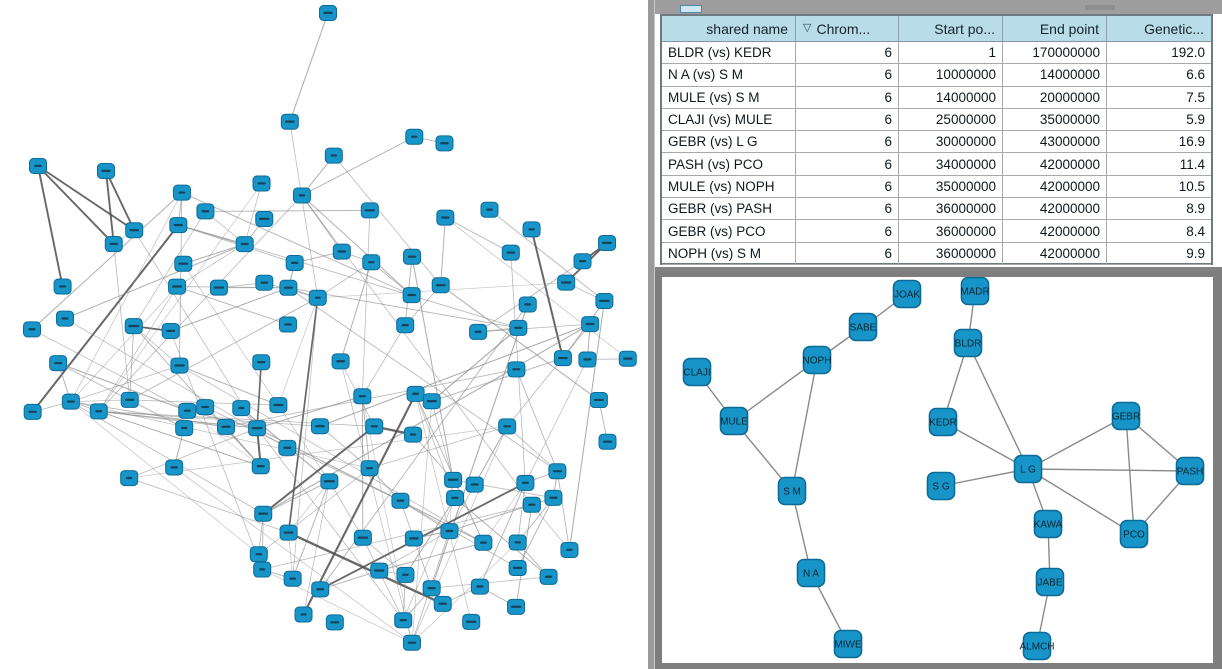  I want to click on node-SABE: SABE, so click(863, 327).